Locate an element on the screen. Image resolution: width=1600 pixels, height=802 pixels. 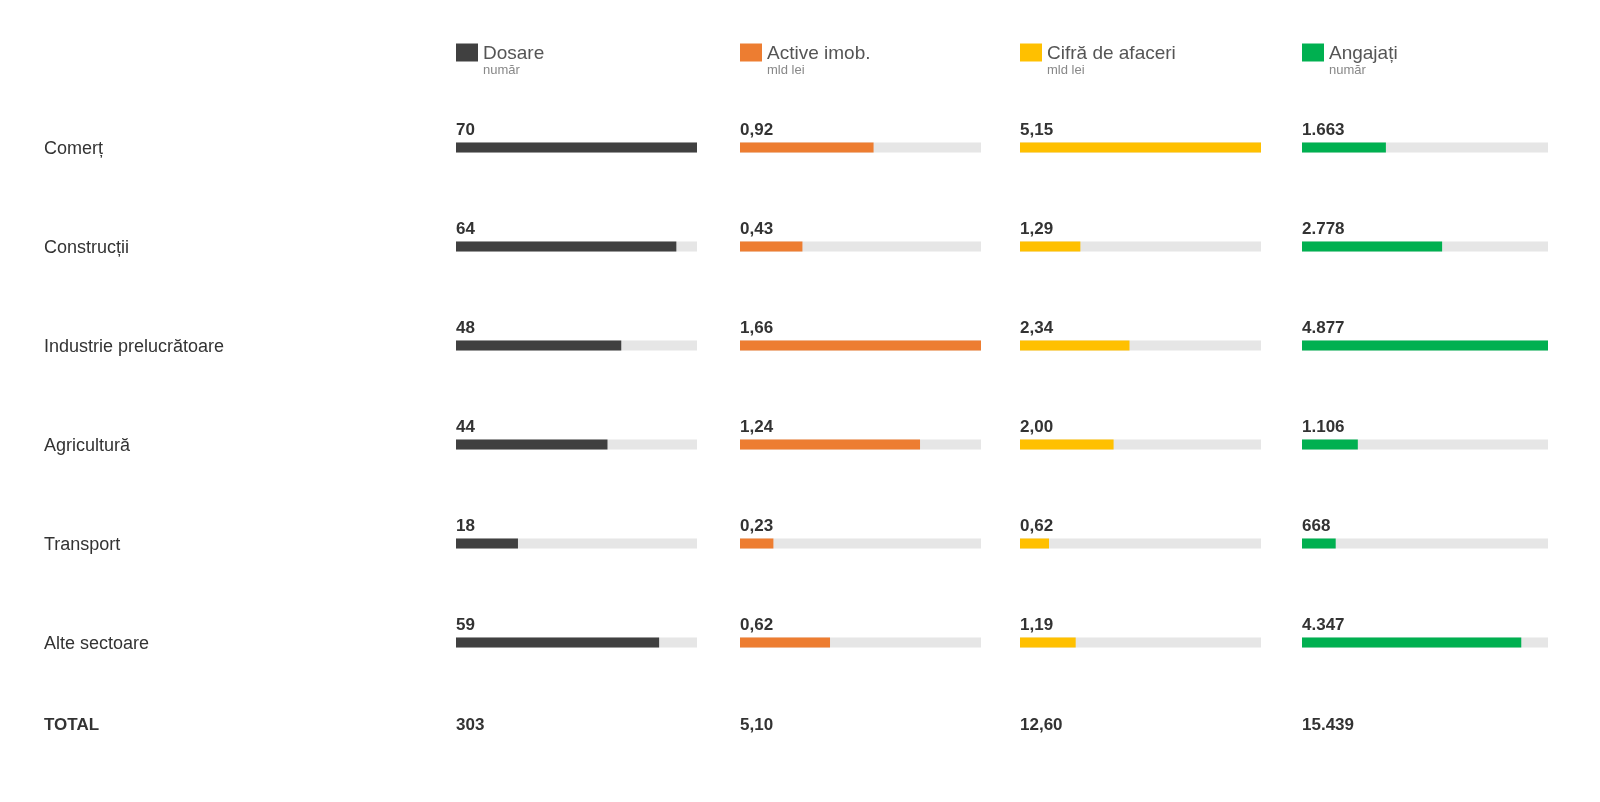
y-tick-label: Alte sectoare is located at coordinates (97, 642).